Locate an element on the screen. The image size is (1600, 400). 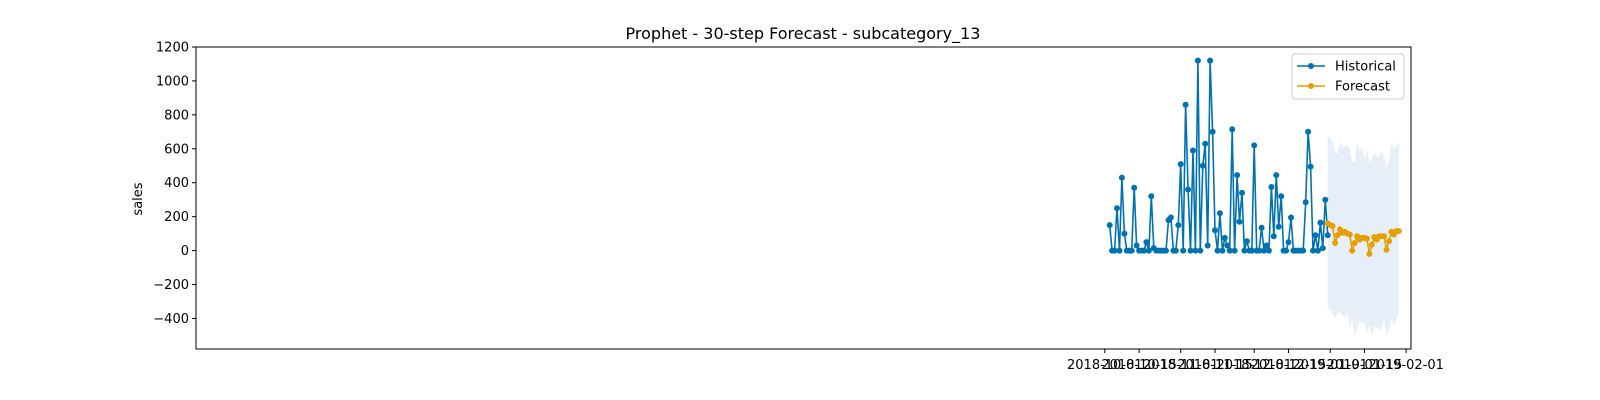
y-tick-label: 200 is located at coordinates (176, 217).